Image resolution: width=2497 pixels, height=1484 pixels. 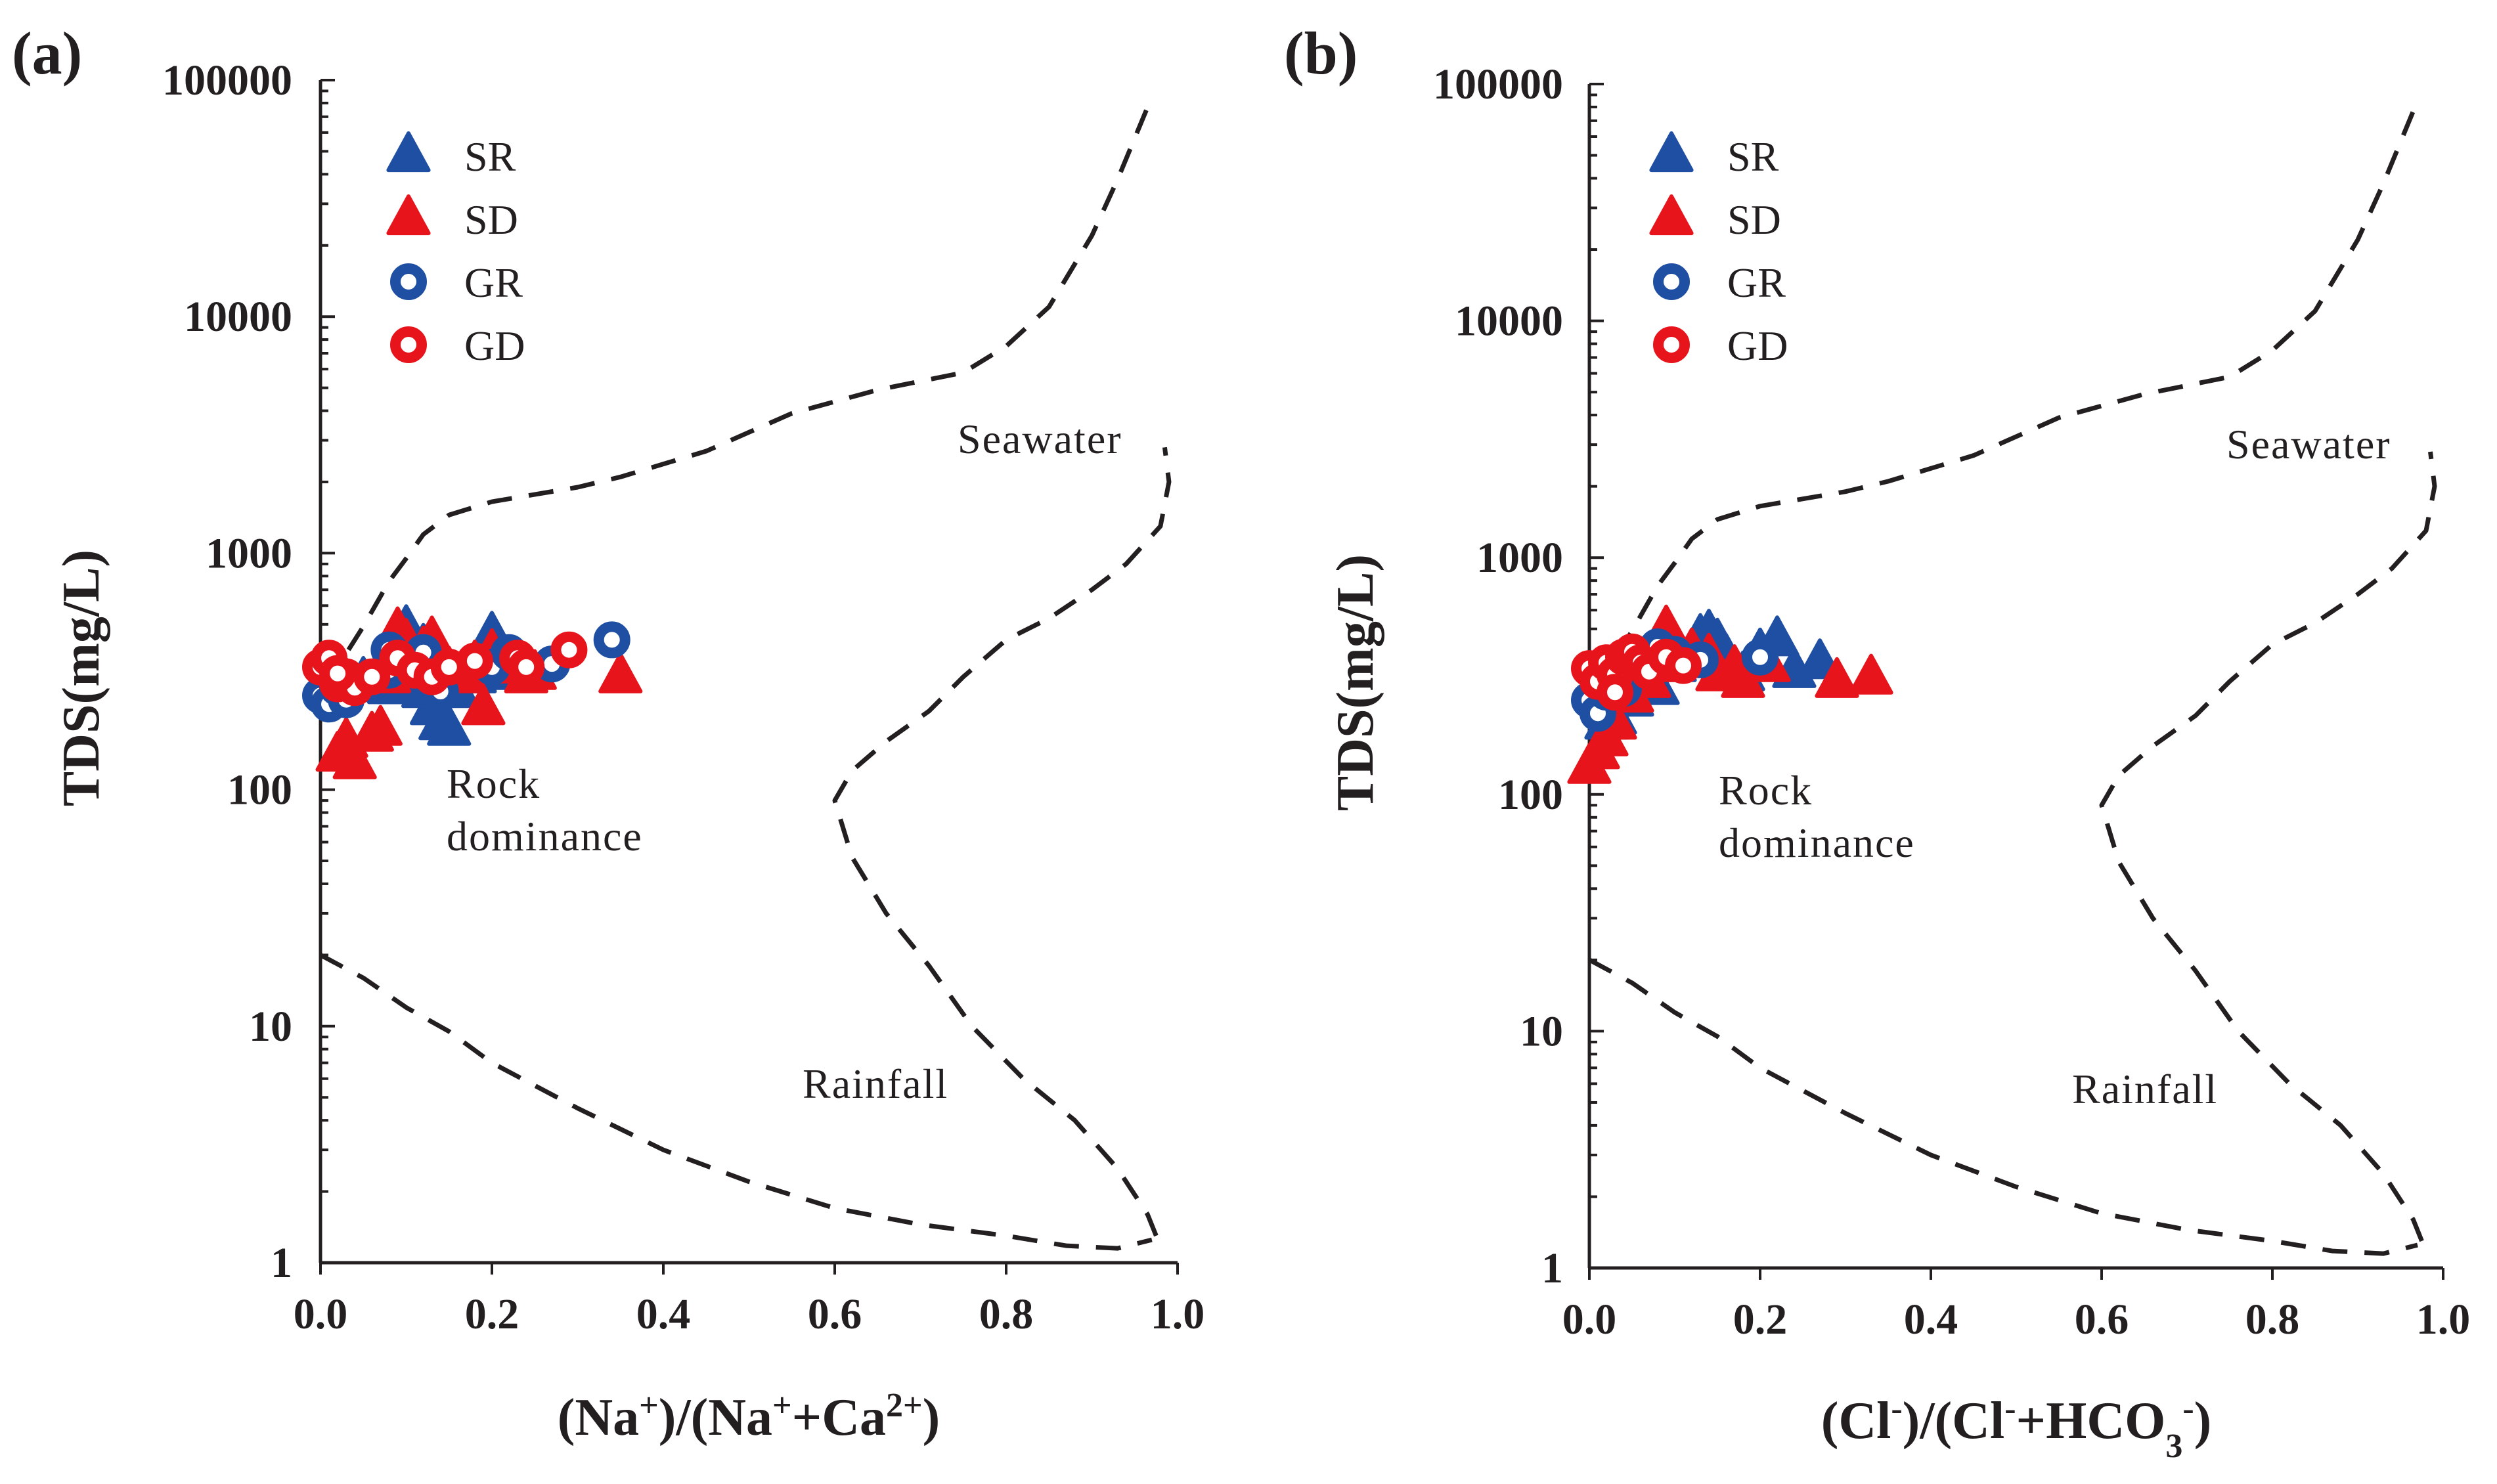 I want to click on x-axis-title: (Cl-)/(Cl-+HCO3-), so click(x=2016, y=1427).